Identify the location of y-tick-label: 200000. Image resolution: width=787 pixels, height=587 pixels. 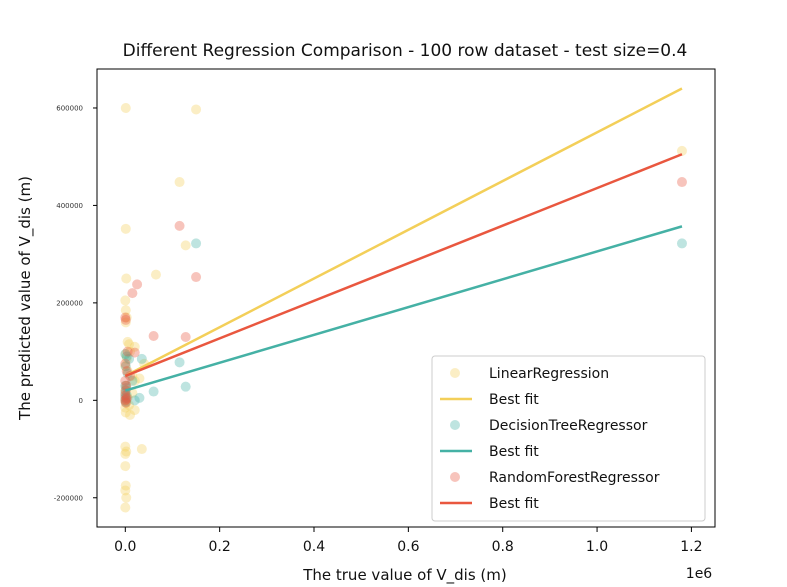
(69, 303).